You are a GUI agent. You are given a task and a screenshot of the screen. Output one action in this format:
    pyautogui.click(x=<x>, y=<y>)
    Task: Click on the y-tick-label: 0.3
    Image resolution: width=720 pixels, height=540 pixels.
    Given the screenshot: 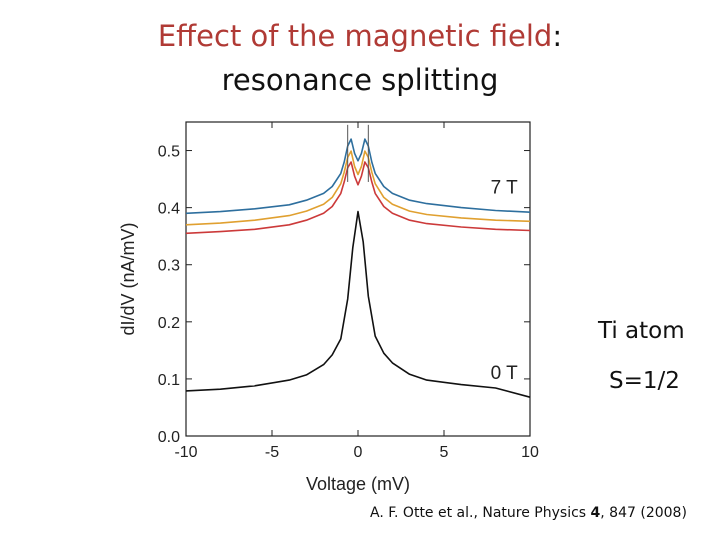 What is the action you would take?
    pyautogui.click(x=169, y=266)
    